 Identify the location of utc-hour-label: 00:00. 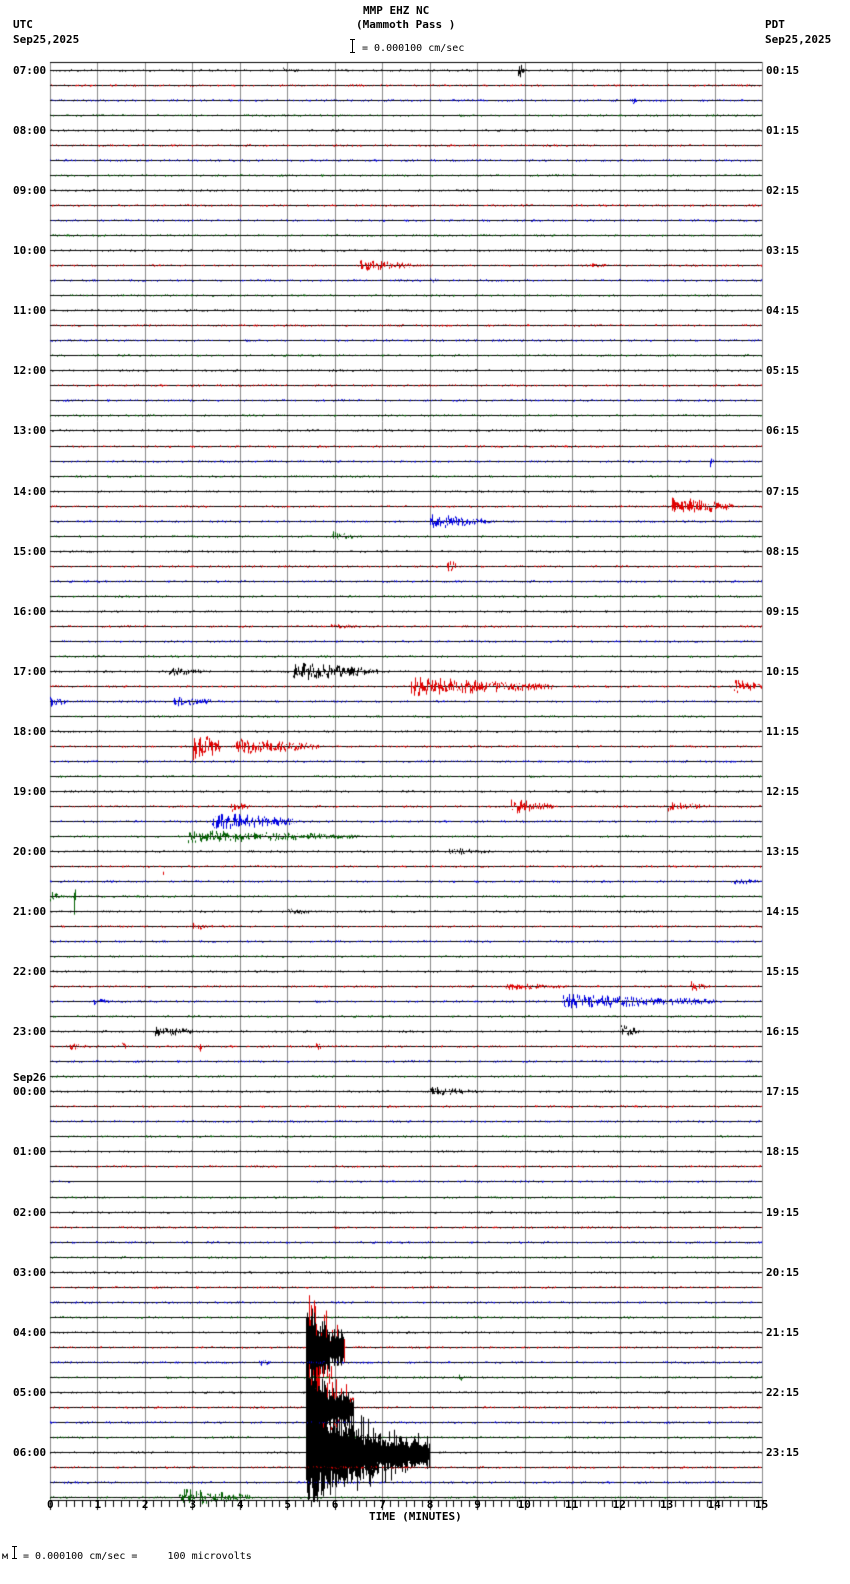
(30, 1092).